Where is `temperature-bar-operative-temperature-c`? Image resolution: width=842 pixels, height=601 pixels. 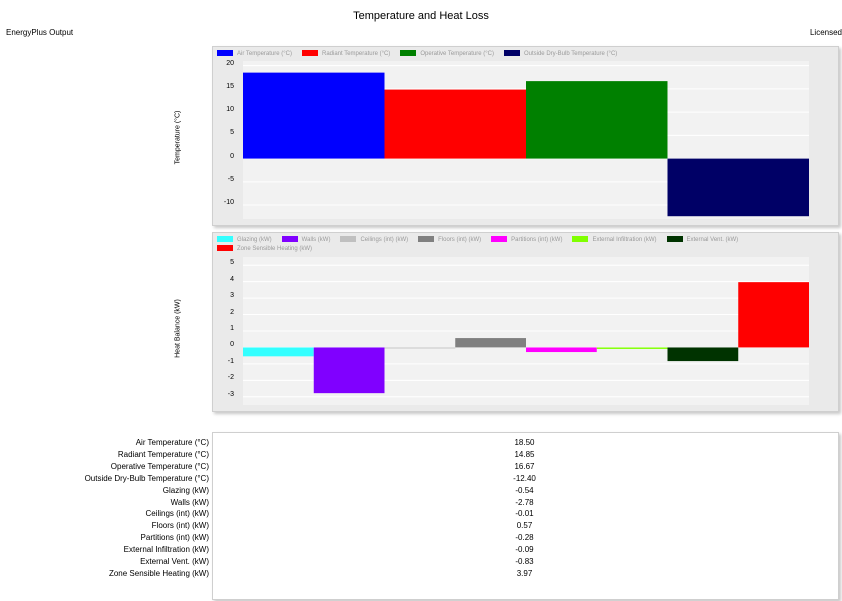
temperature-bar-operative-temperature-c is located at coordinates (597, 120).